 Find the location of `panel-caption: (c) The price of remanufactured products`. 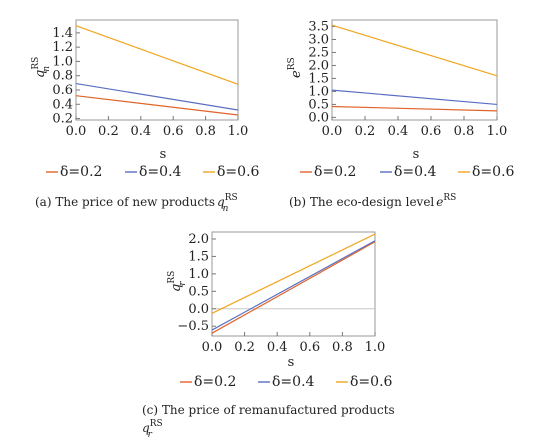

panel-caption: (c) The price of remanufactured products is located at coordinates (268, 410).